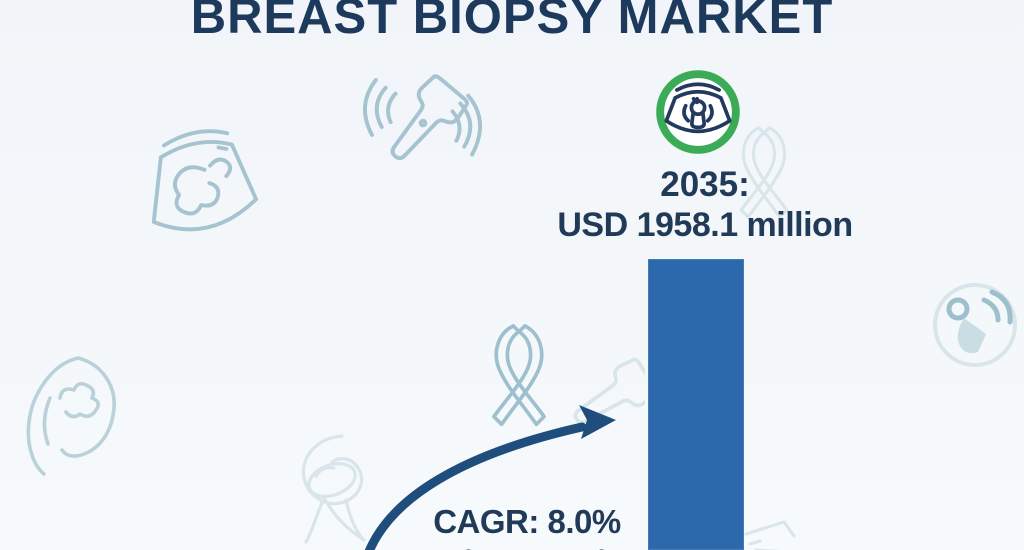  Describe the element at coordinates (490, 477) in the screenshot. I see `growth-arrow-icon` at that location.